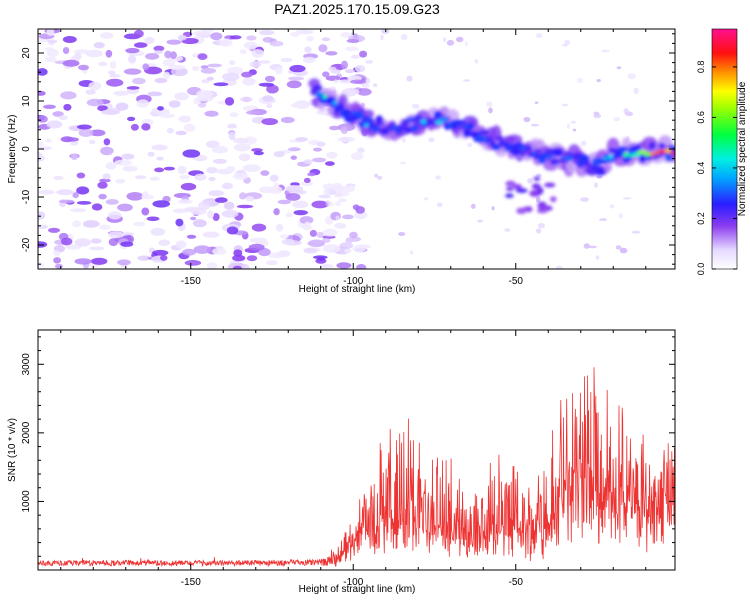 This screenshot has width=750, height=600. What do you see at coordinates (12, 450) in the screenshot?
I see `snr-ylabel: SNR (10 * v/v)` at bounding box center [12, 450].